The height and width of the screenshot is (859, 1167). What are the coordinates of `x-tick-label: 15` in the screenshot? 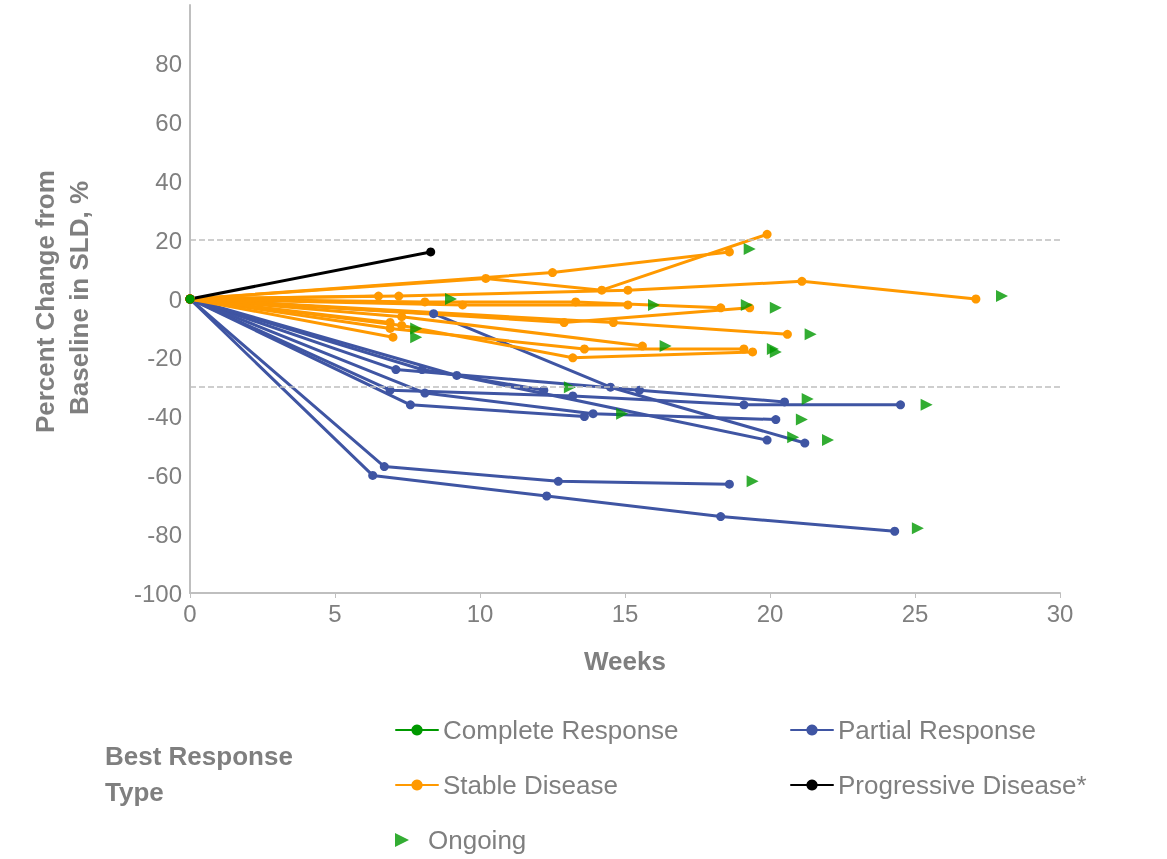 It's located at (625, 613).